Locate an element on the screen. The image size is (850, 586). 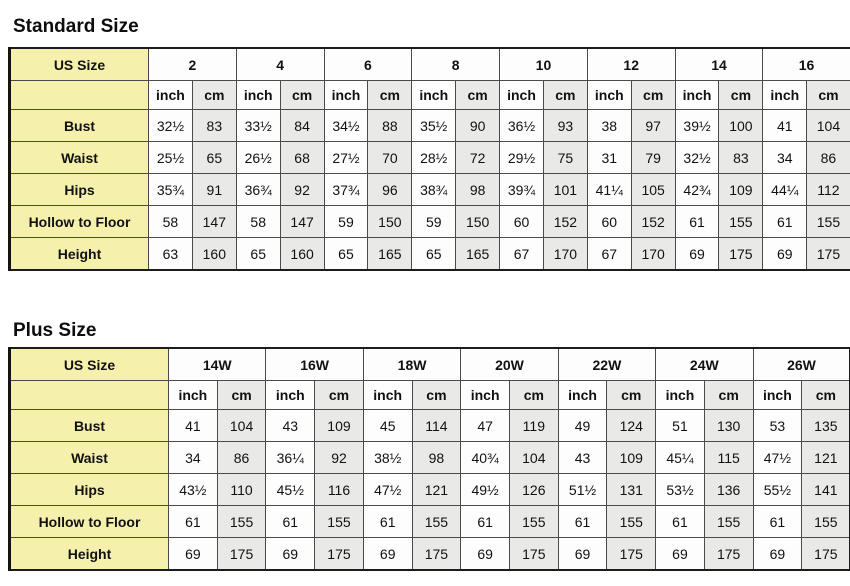
cell-value-cm: 130 is located at coordinates (728, 425).